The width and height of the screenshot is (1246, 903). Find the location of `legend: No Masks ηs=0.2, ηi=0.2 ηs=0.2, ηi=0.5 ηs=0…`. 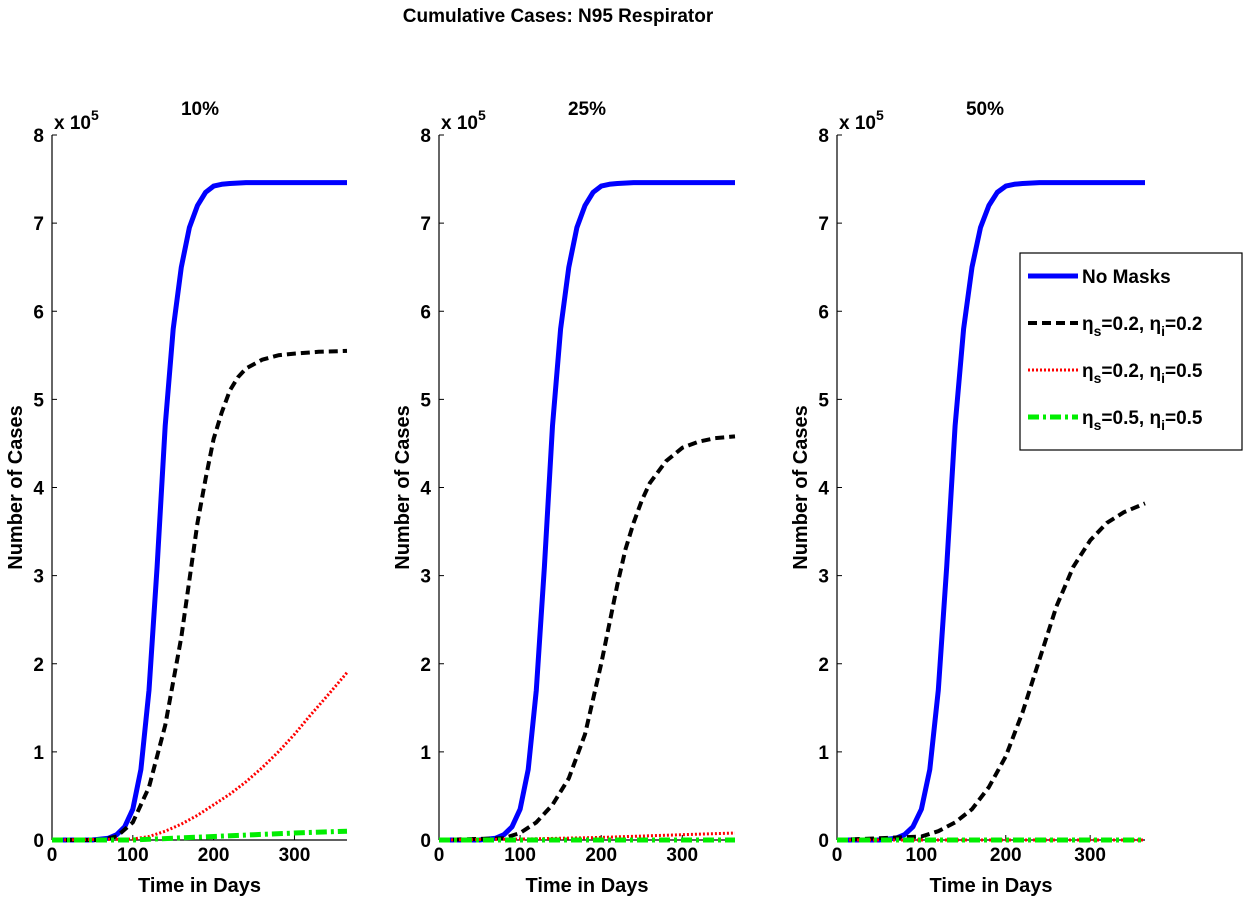

legend: No Masks ηs=0.2, ηi=0.2 ηs=0.2, ηi=0.5 ηs=0… is located at coordinates (1131, 351).